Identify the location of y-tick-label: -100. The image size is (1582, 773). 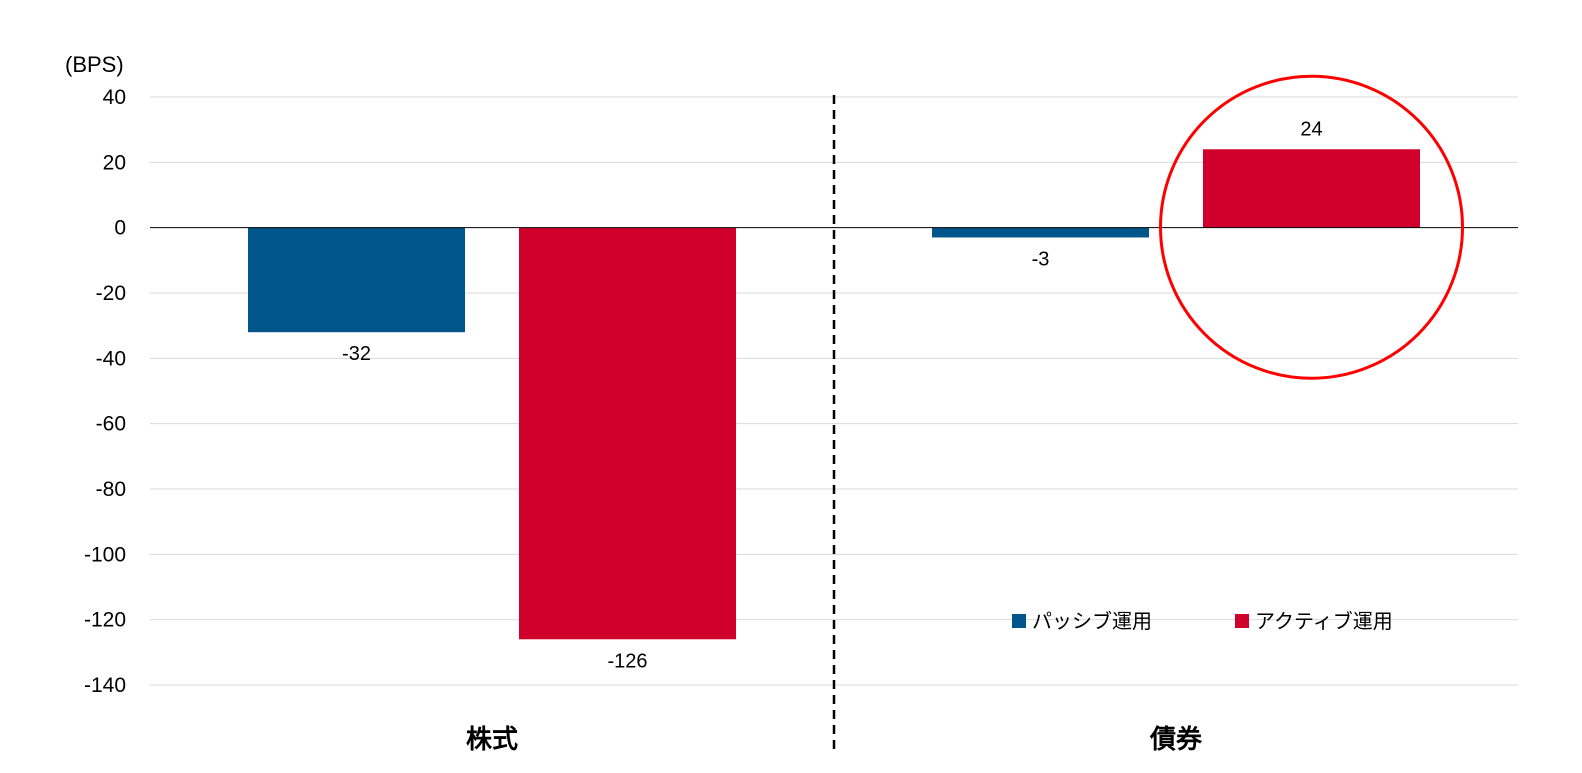
(105, 554).